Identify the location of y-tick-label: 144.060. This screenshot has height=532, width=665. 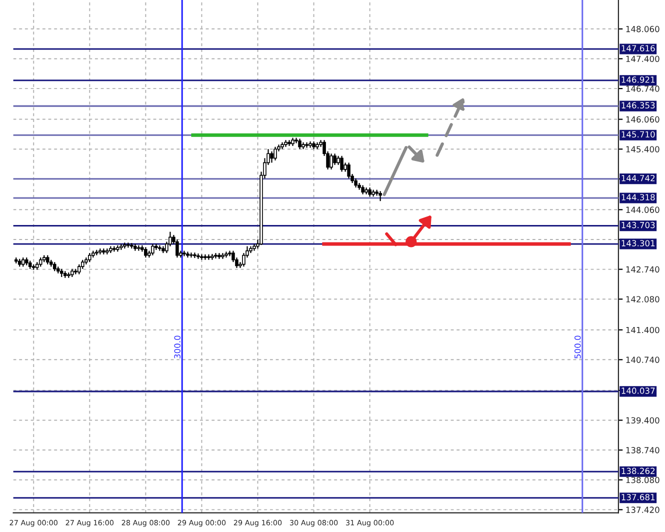
(643, 209).